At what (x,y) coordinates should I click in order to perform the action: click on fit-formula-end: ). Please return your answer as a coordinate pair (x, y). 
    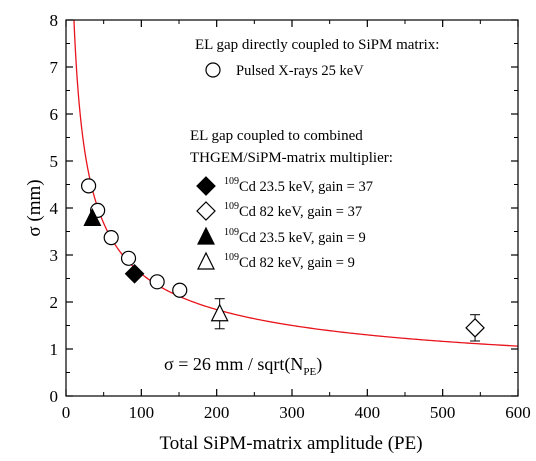
    Looking at the image, I should click on (319, 364).